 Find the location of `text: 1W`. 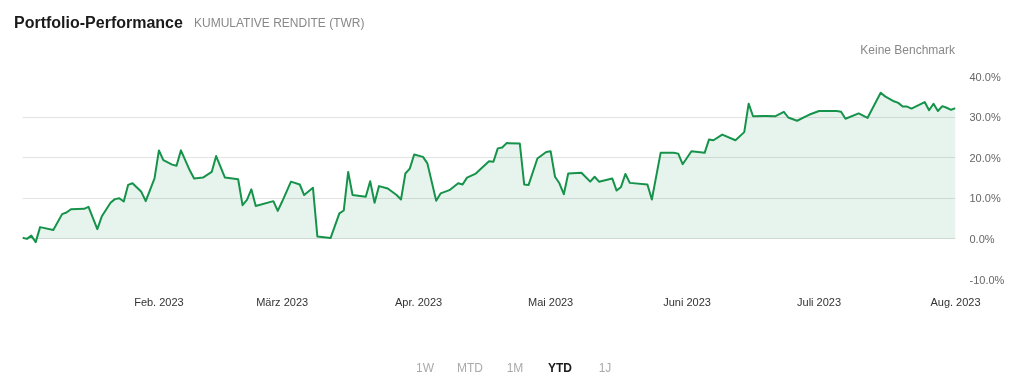

text: 1W is located at coordinates (425, 368).